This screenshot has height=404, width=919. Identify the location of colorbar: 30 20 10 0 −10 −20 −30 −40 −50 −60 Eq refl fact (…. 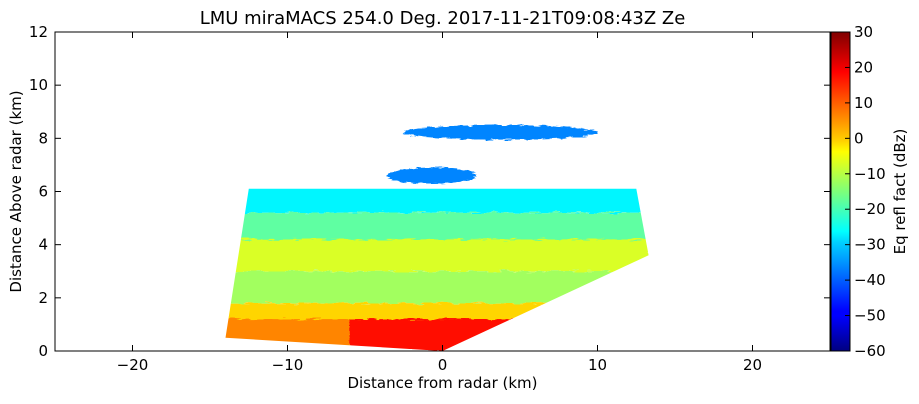
(869, 191).